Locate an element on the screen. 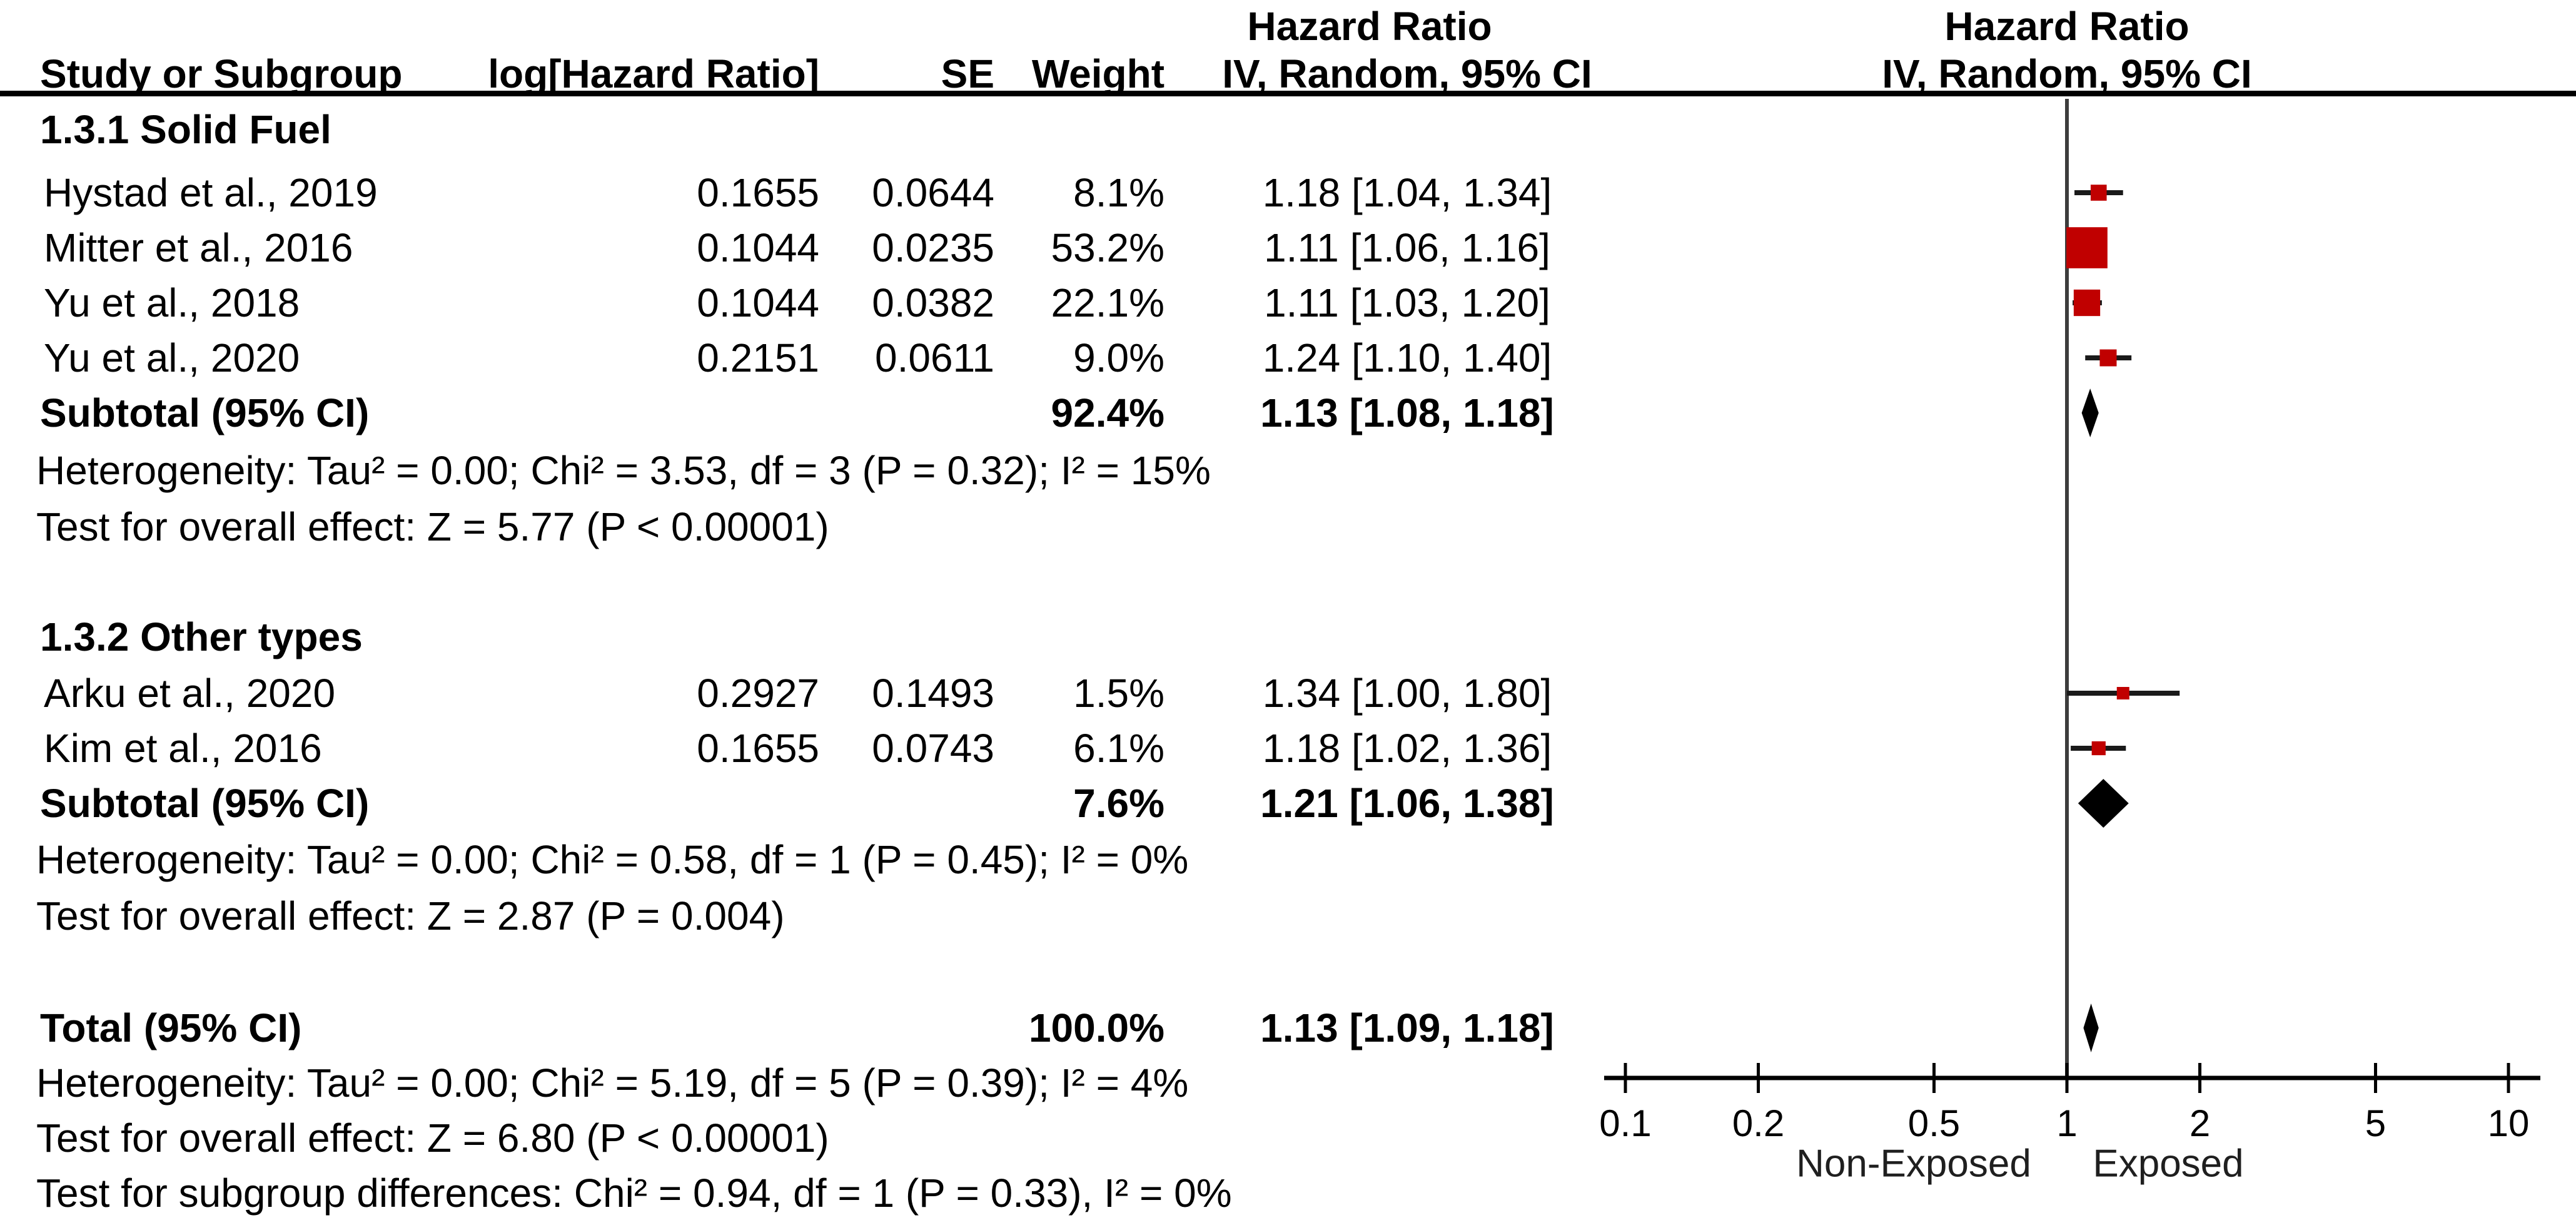  plot-effect-title: Hazard Ratio is located at coordinates (2067, 26).